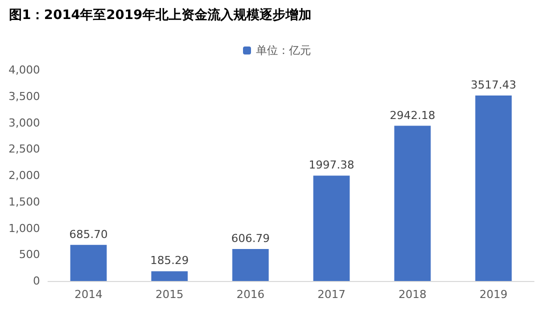 This screenshot has height=331, width=554. What do you see at coordinates (24, 70) in the screenshot?
I see `y-tick-label: 4,000` at bounding box center [24, 70].